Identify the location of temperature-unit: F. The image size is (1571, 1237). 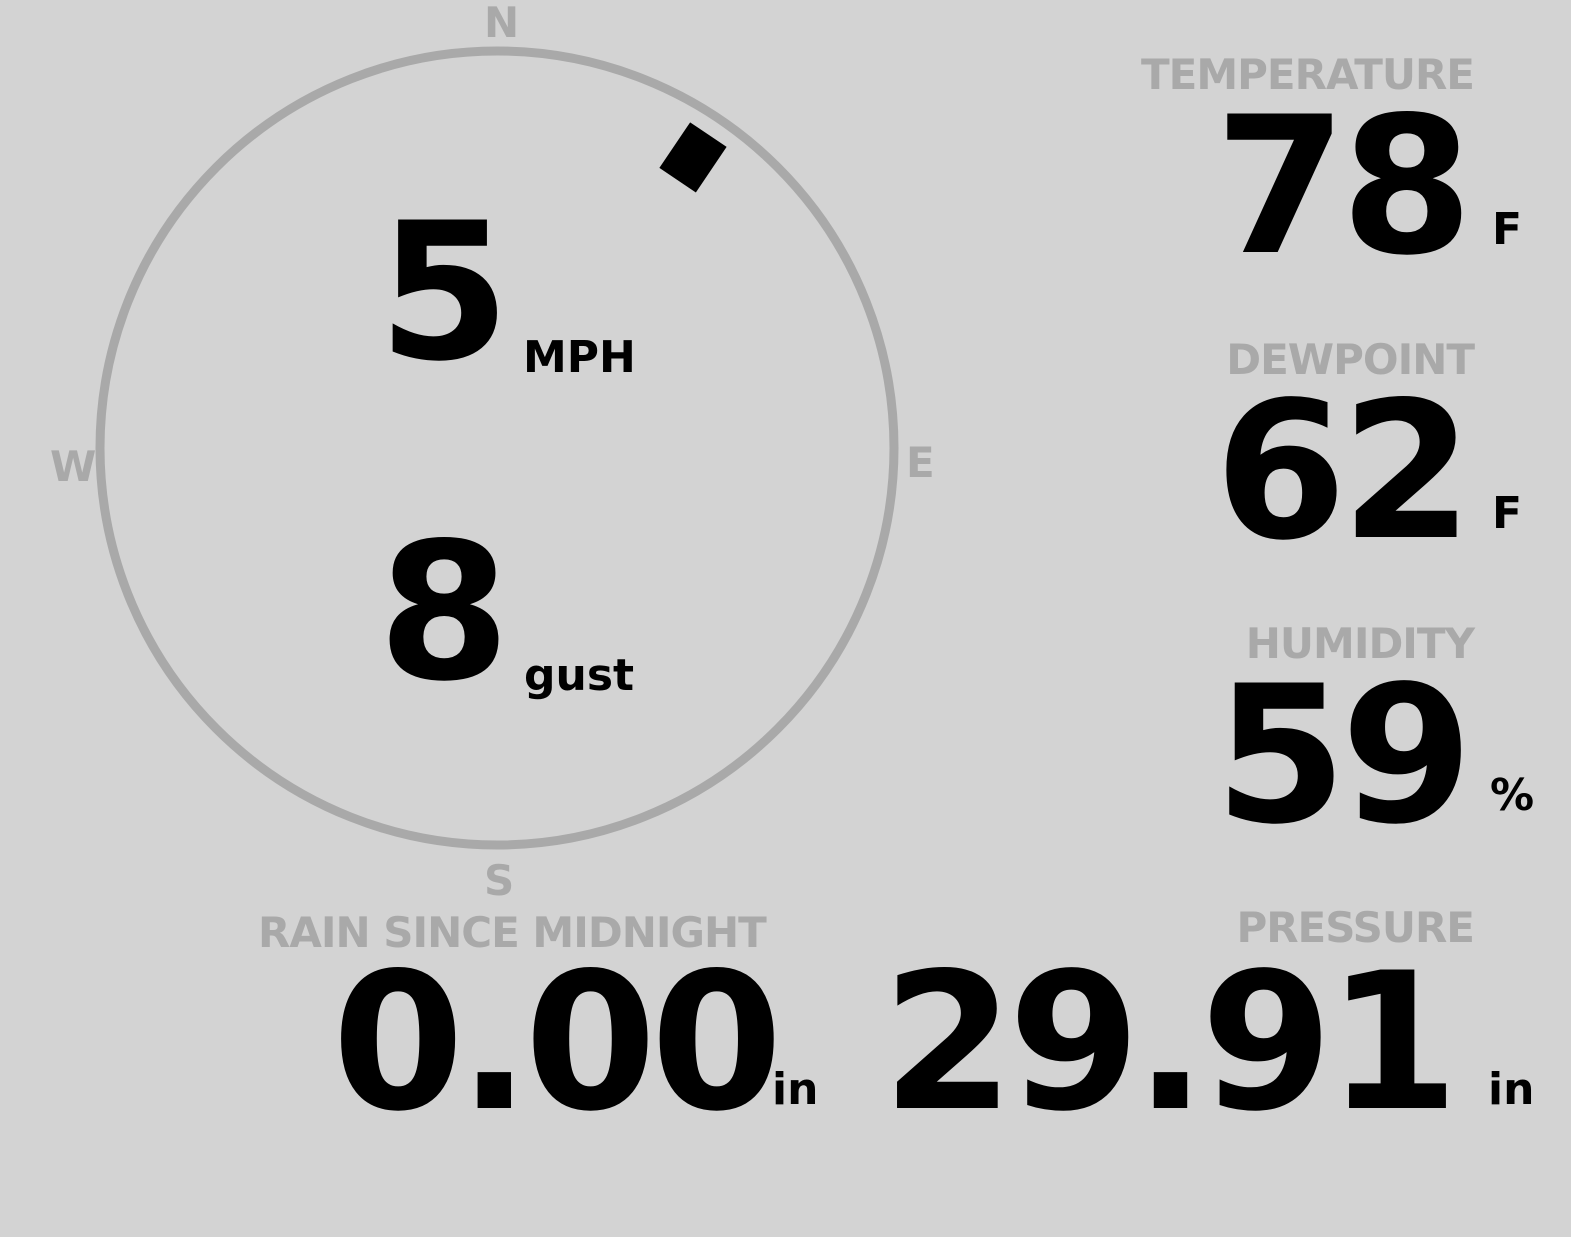
(1507, 229).